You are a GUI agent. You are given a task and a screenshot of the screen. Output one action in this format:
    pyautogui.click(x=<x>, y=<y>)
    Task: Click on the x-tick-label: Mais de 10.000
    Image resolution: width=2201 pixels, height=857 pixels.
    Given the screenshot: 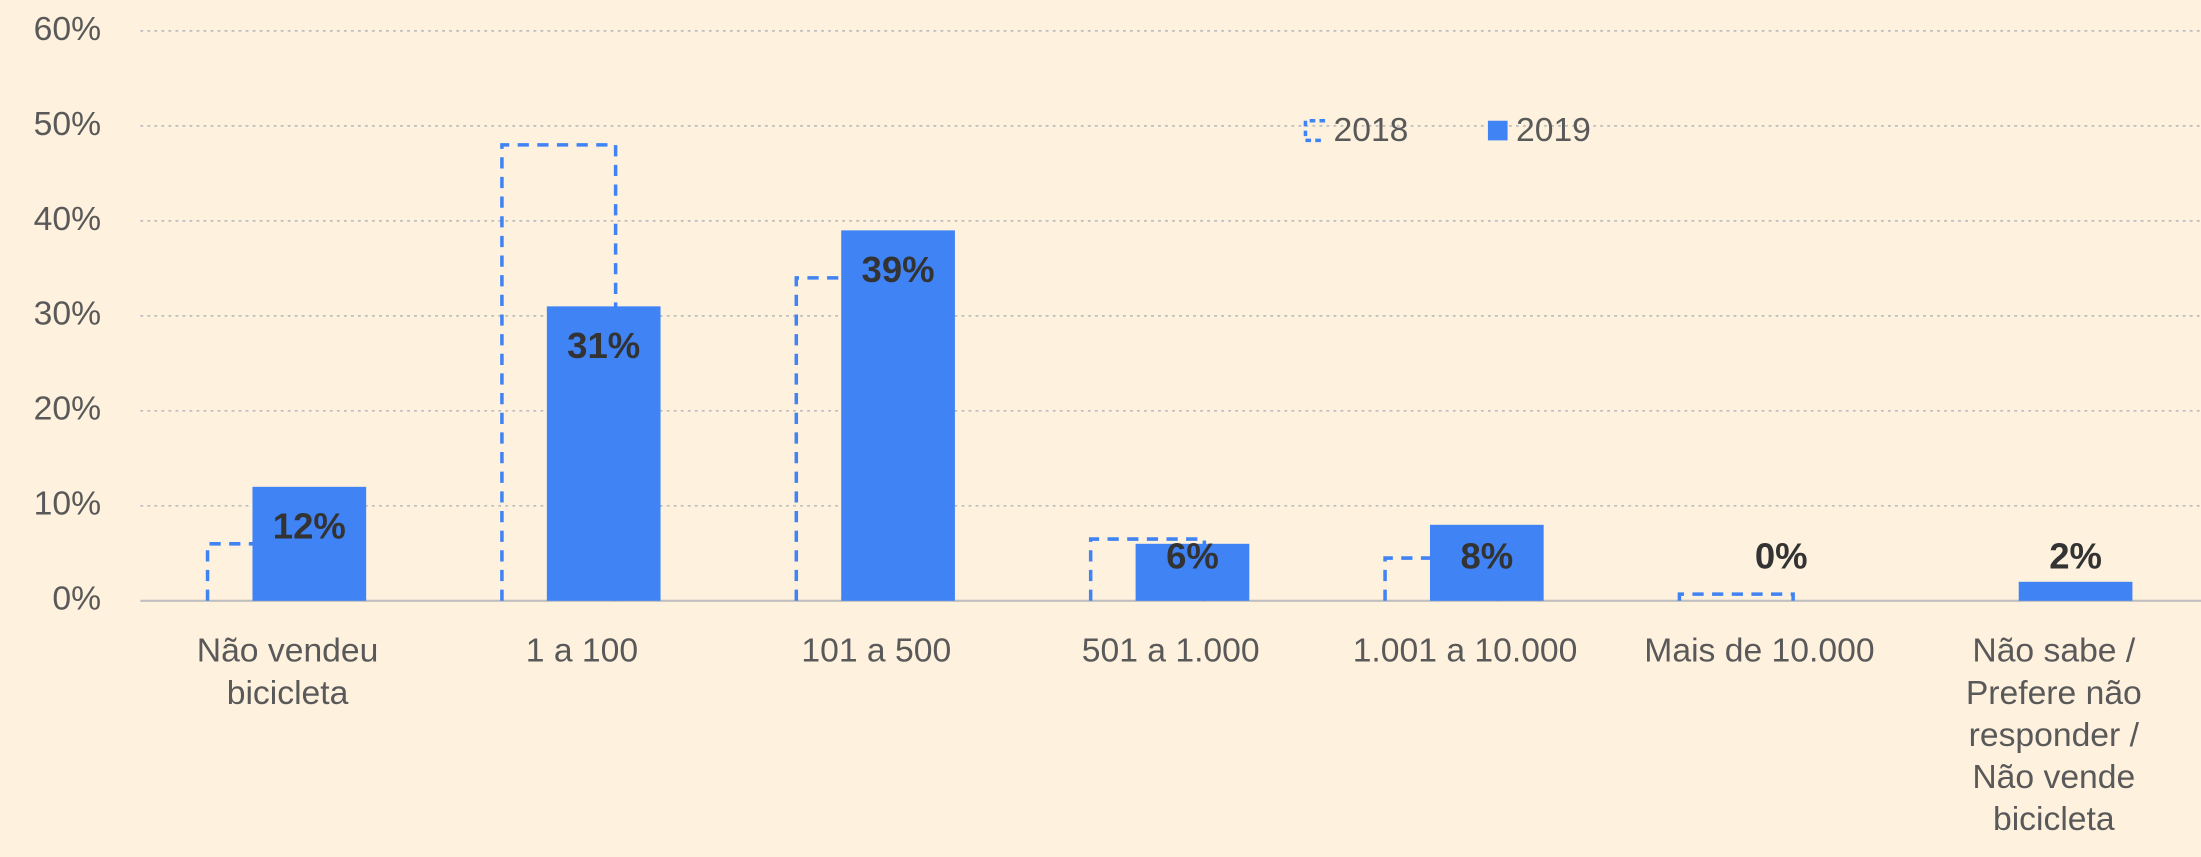 What is the action you would take?
    pyautogui.click(x=1759, y=651)
    